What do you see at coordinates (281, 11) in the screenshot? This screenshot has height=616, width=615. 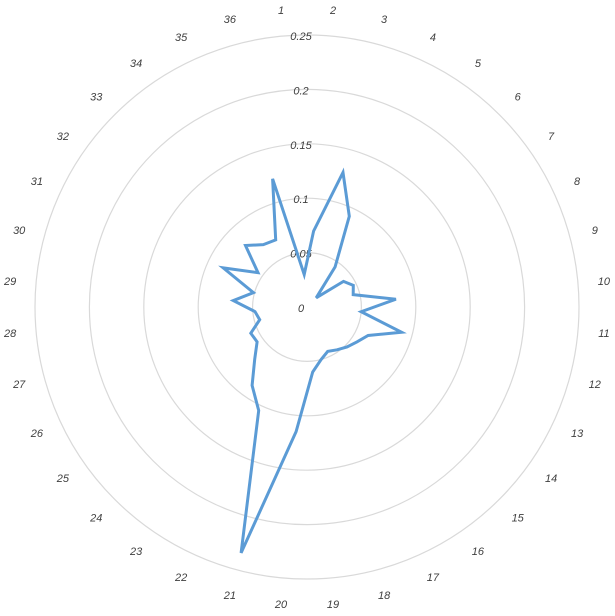 I see `category-label: 1` at bounding box center [281, 11].